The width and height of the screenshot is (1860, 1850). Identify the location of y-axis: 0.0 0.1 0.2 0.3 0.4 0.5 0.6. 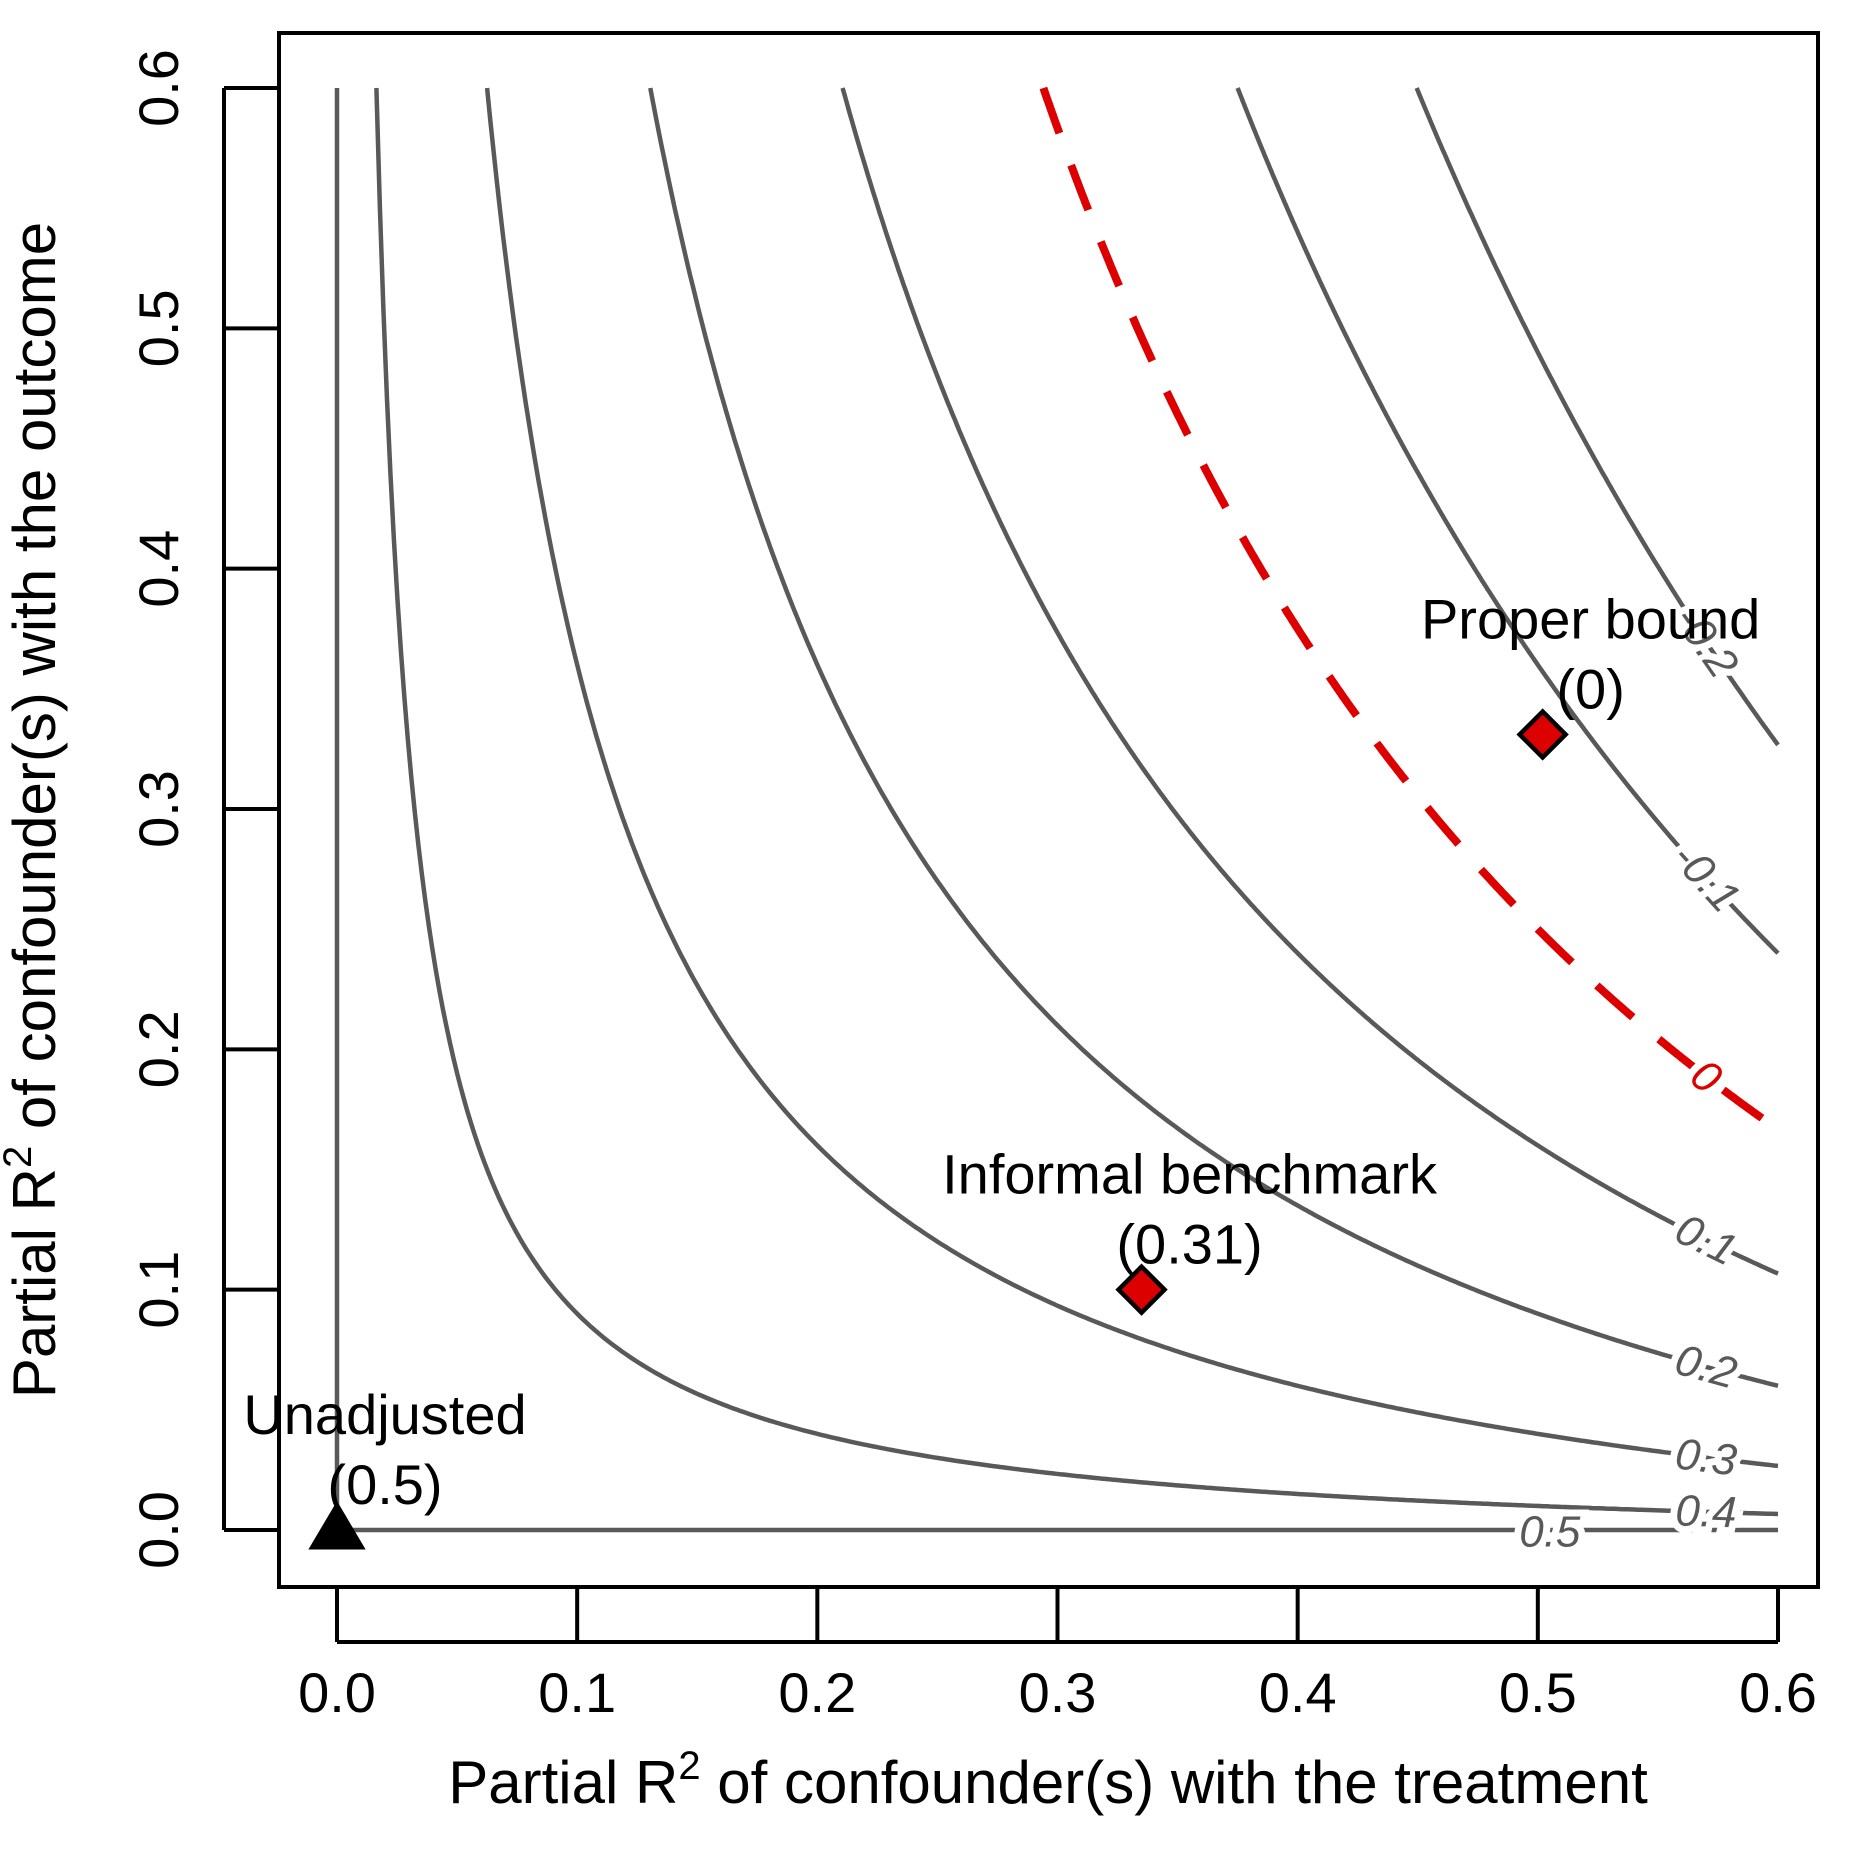
(203, 809).